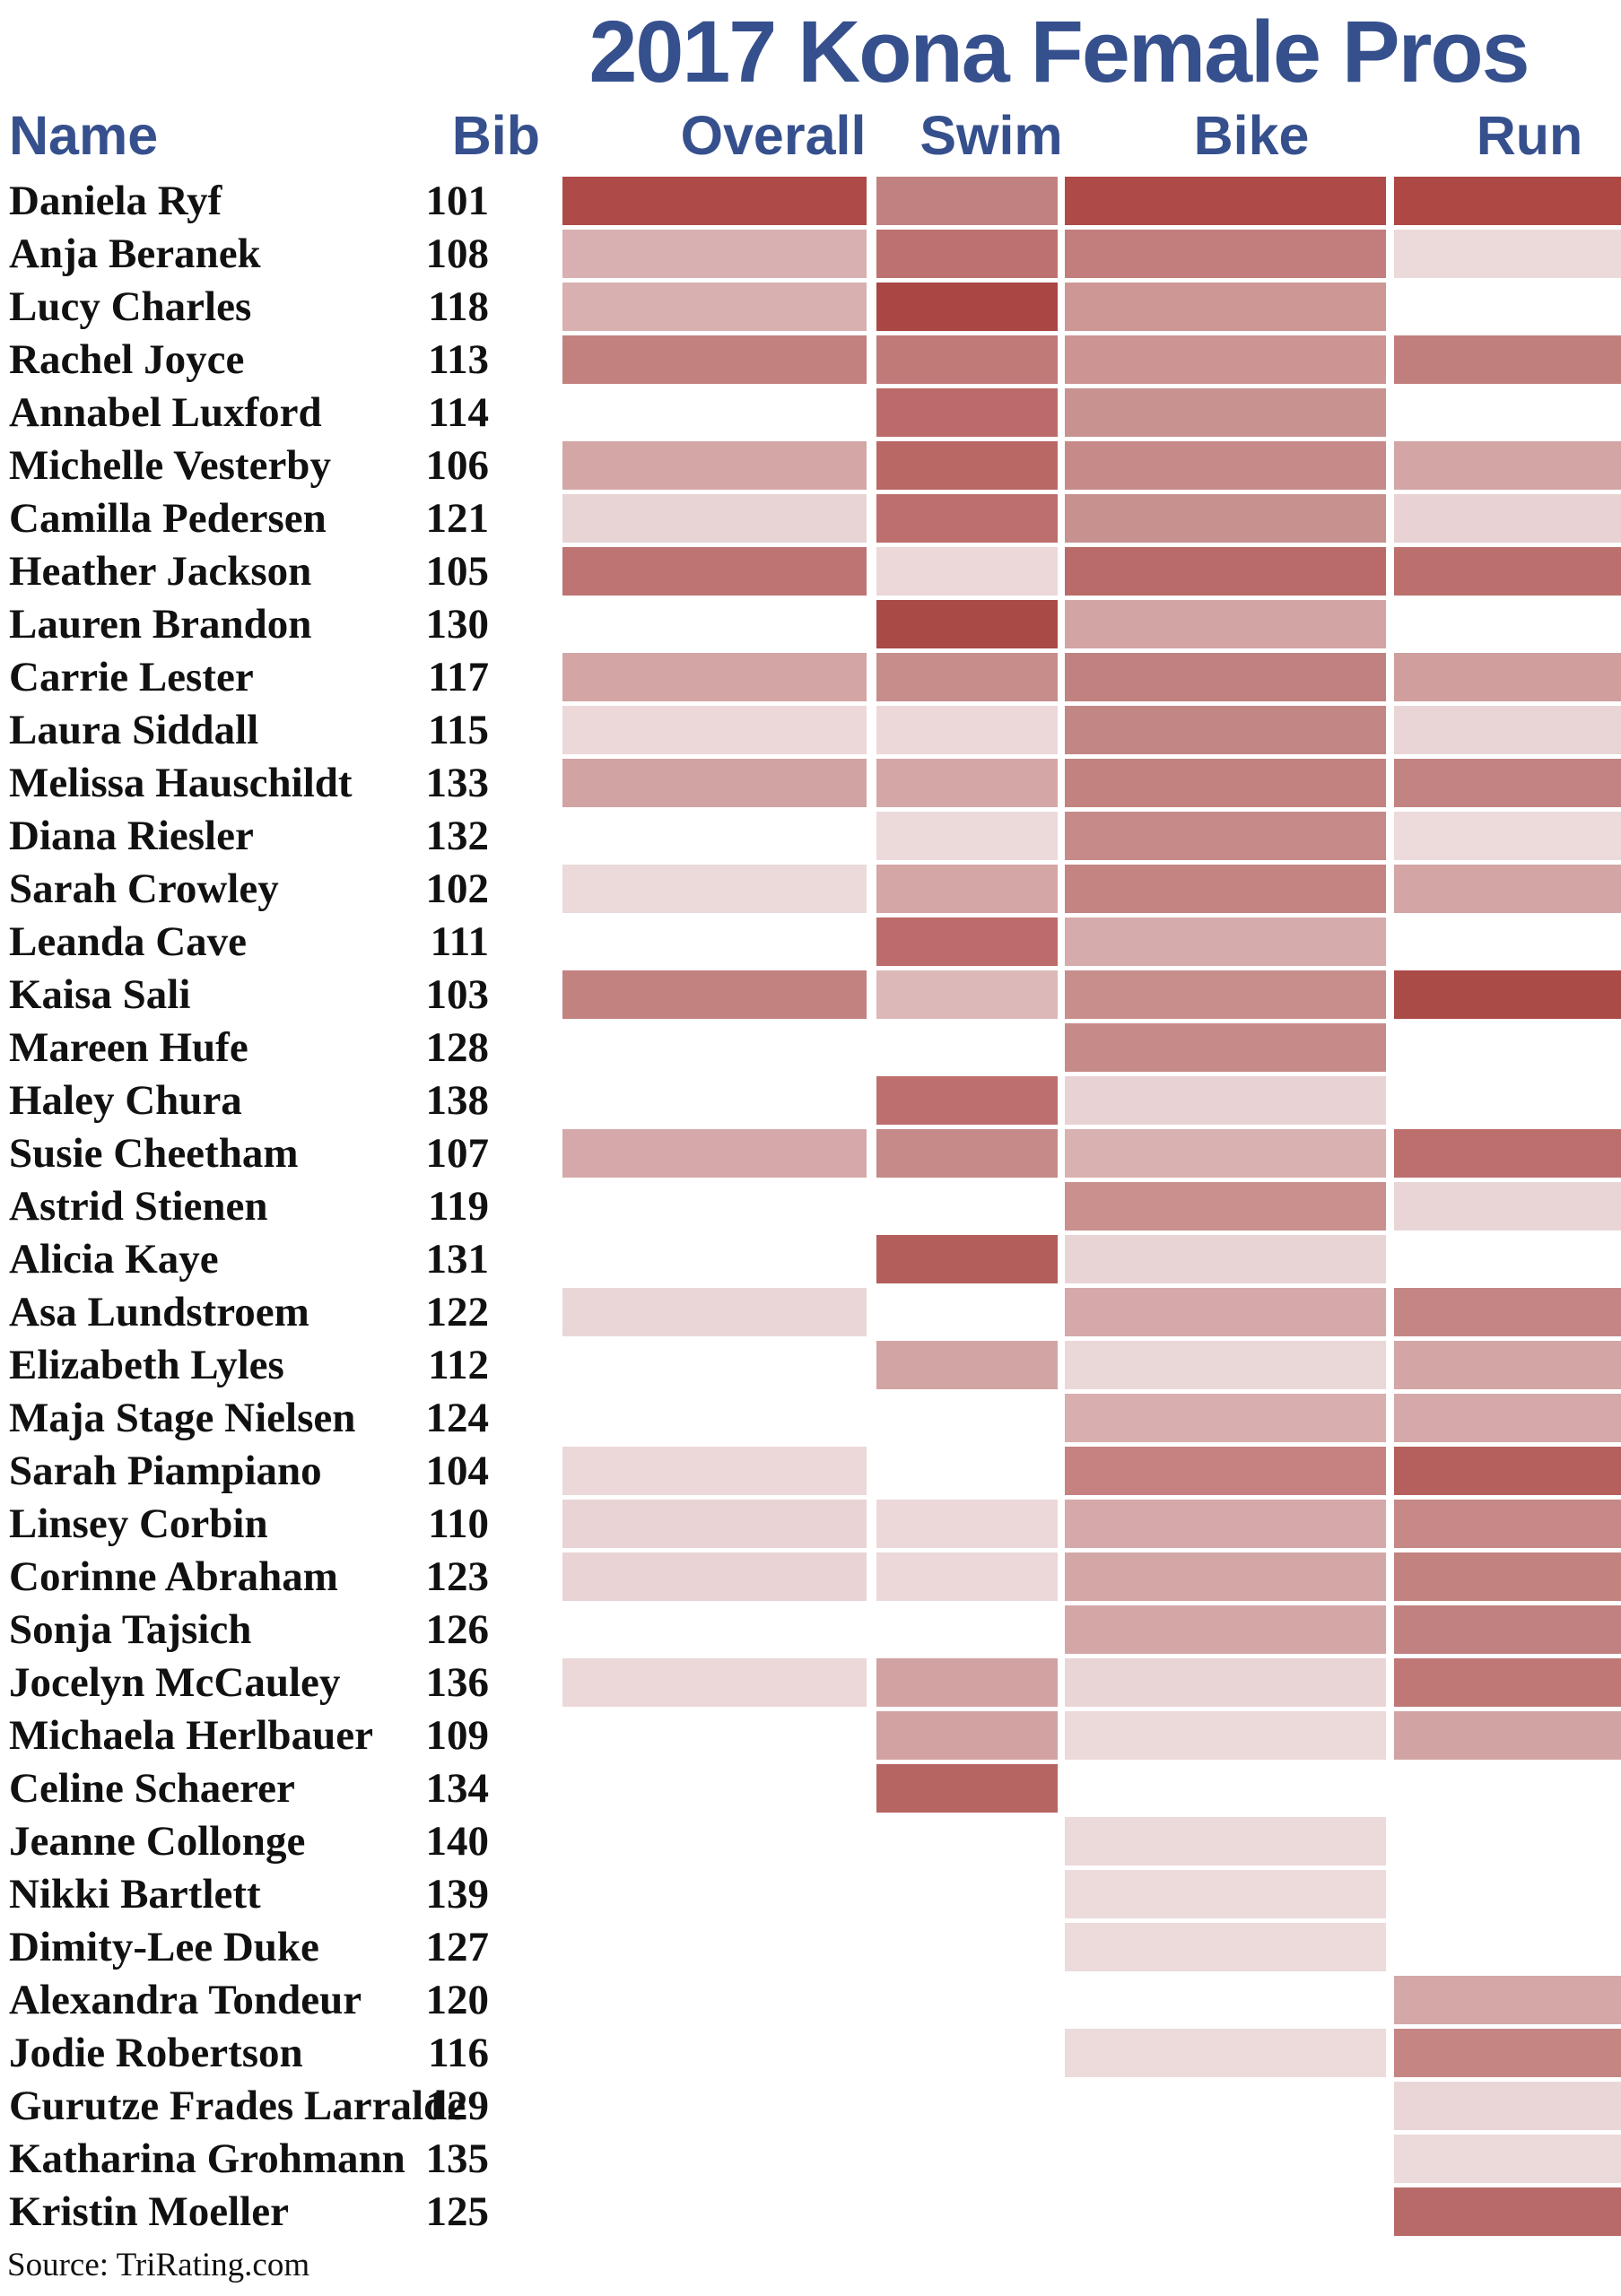  What do you see at coordinates (458, 359) in the screenshot?
I see `bib-number: 113` at bounding box center [458, 359].